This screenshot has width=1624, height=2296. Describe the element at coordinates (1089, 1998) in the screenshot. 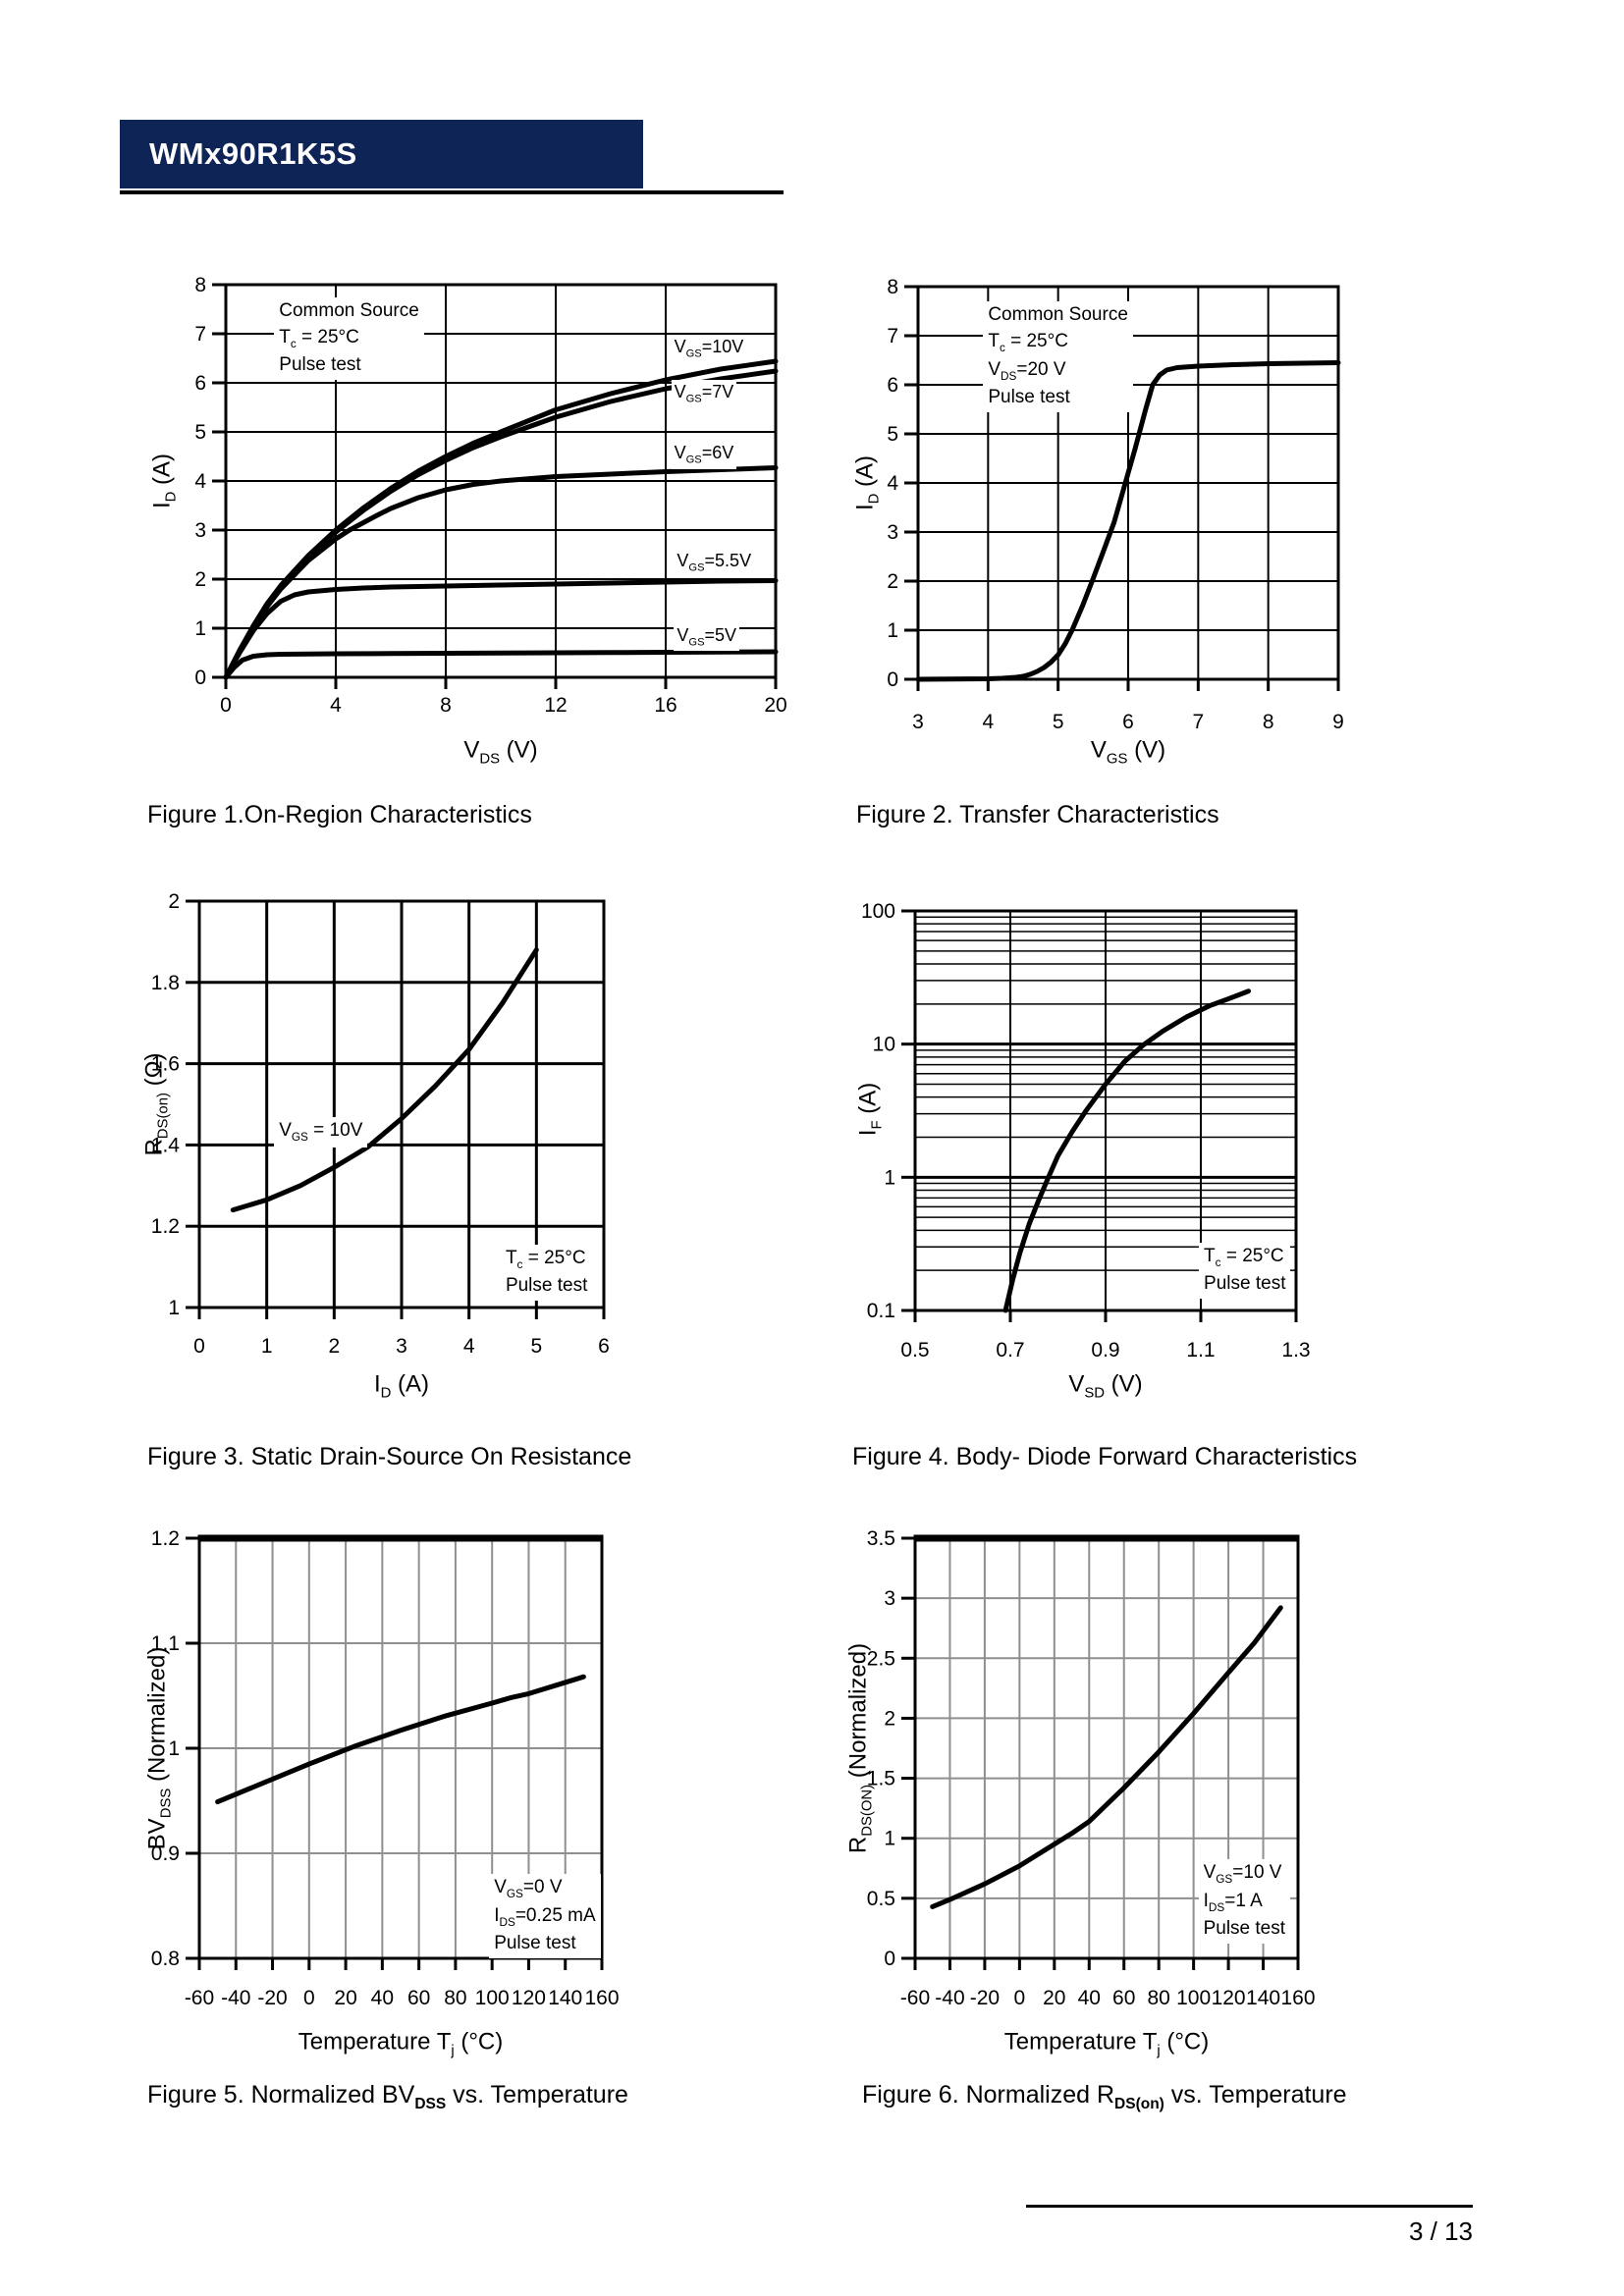

I see `svg-text: 40` at that location.